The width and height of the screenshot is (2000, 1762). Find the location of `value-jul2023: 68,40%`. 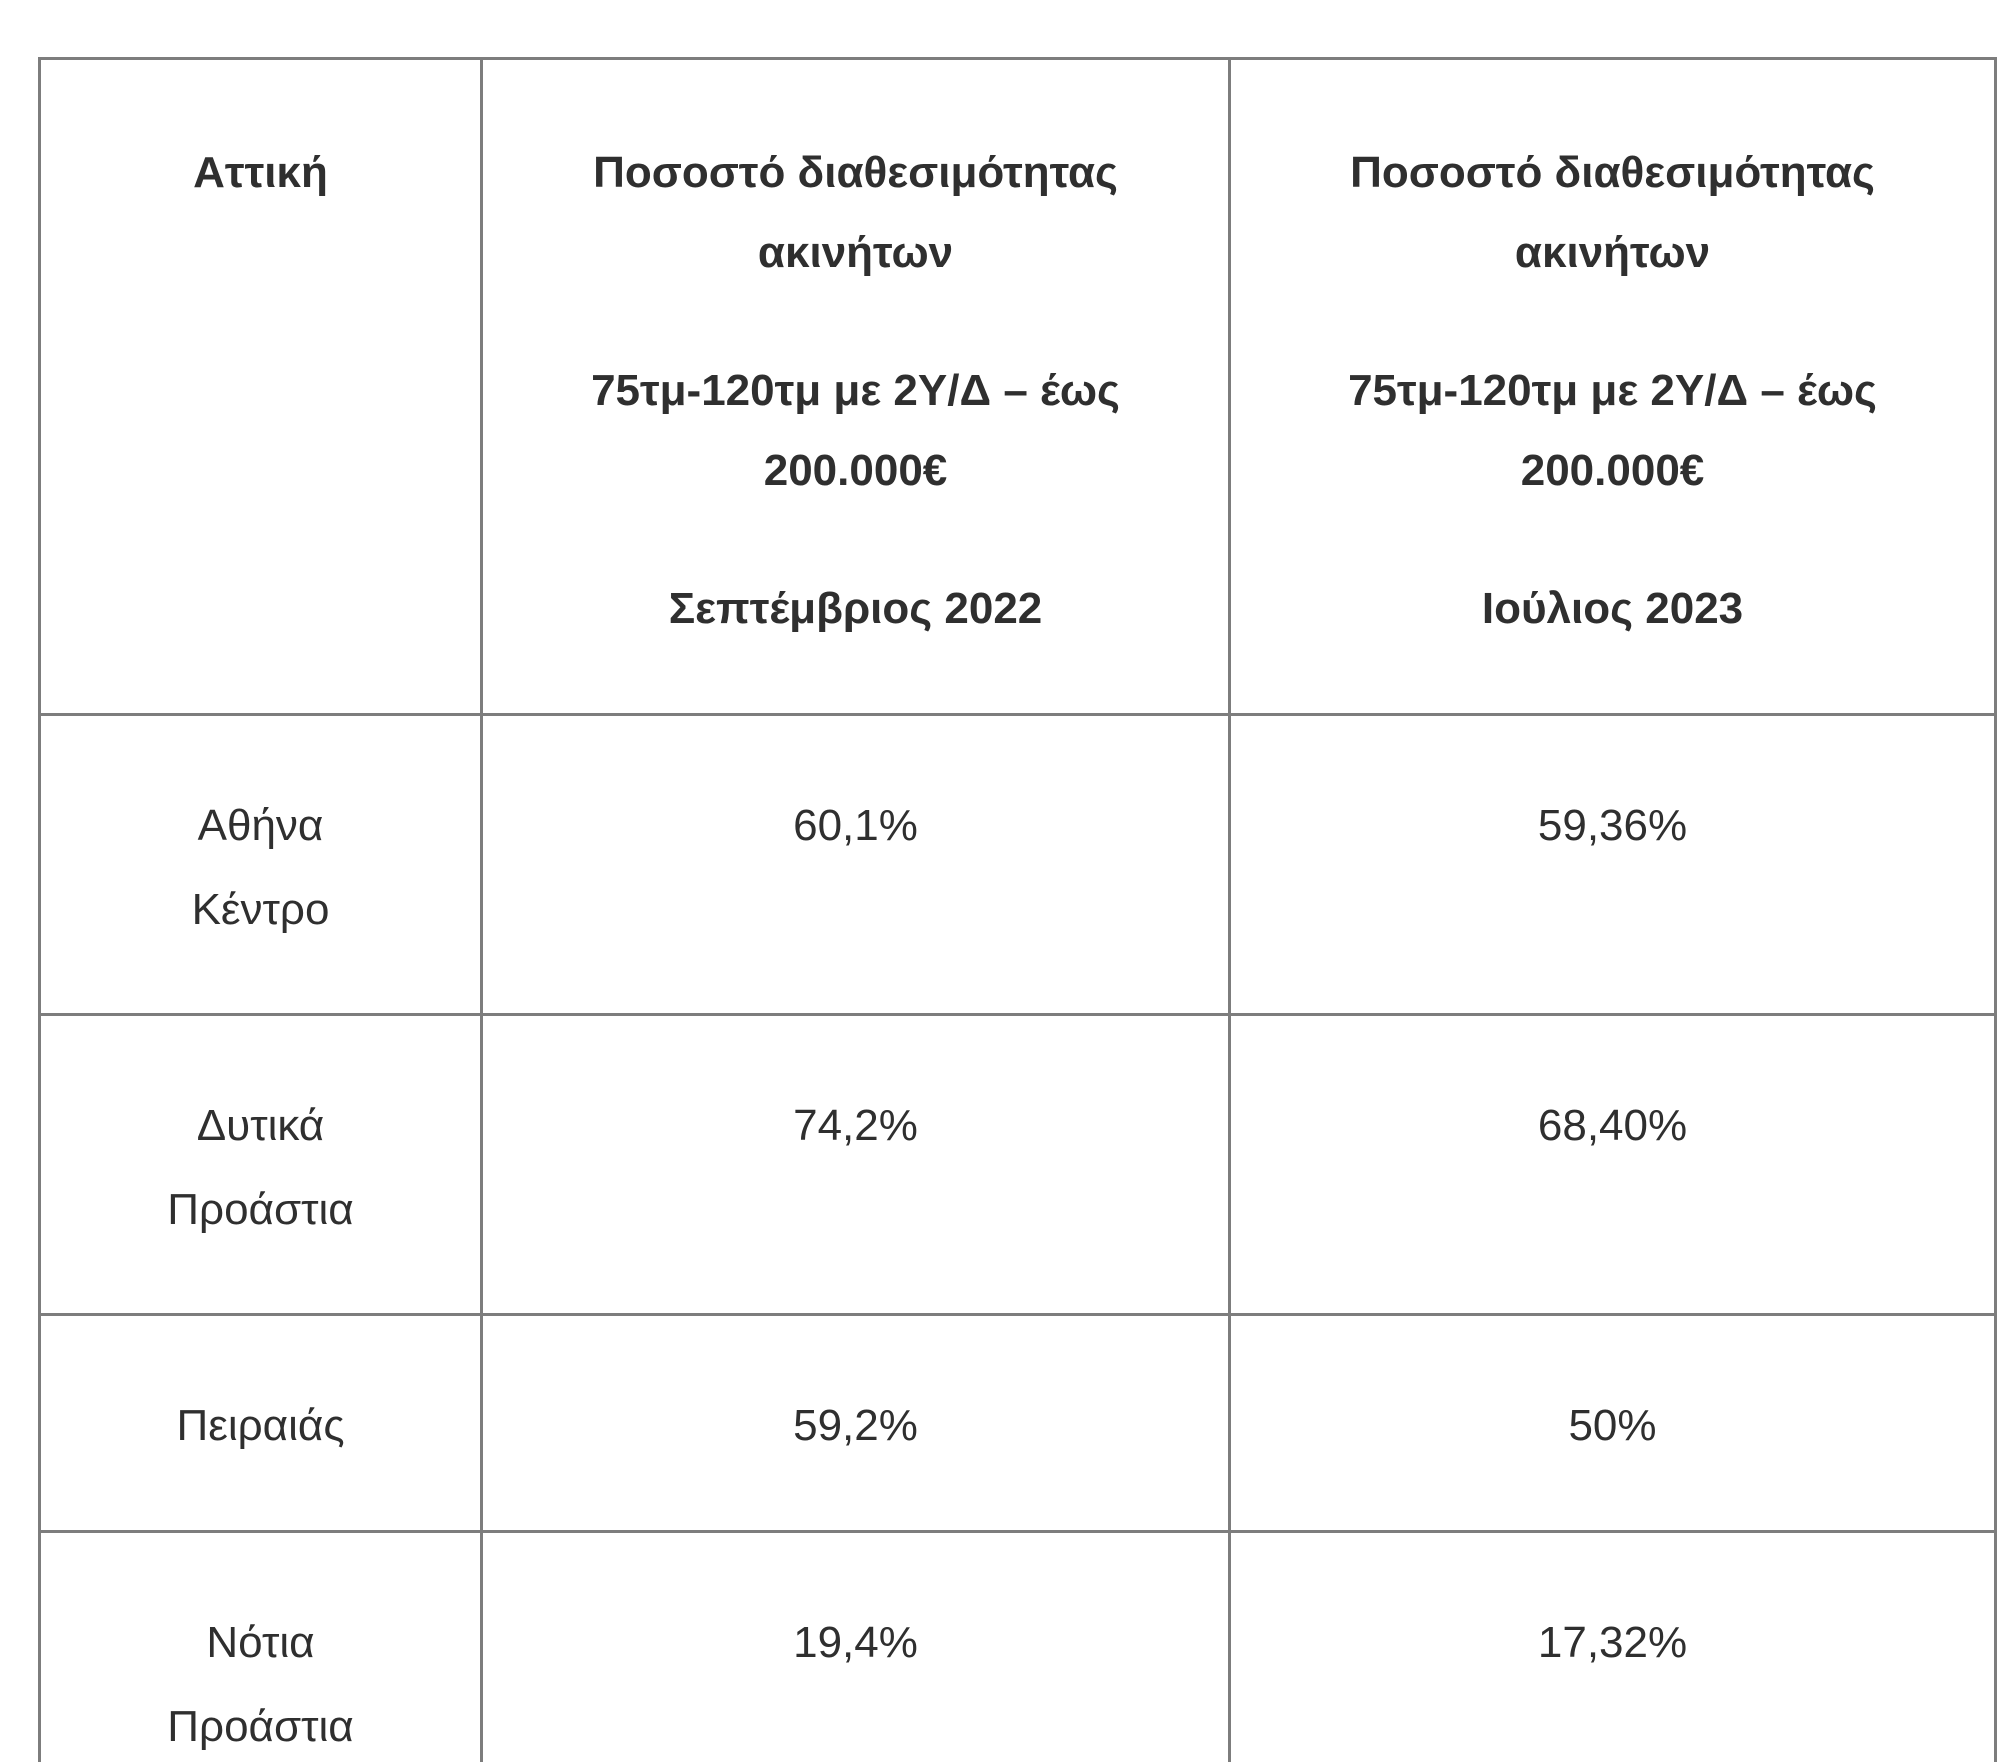

value-jul2023: 68,40% is located at coordinates (1612, 1125).